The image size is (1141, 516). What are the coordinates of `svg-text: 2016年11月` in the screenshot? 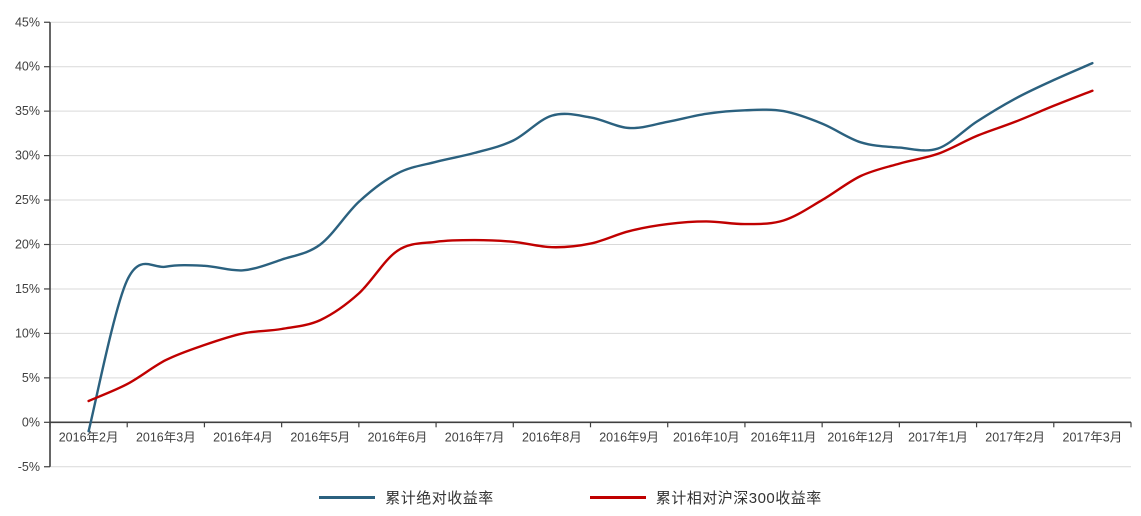 It's located at (784, 437).